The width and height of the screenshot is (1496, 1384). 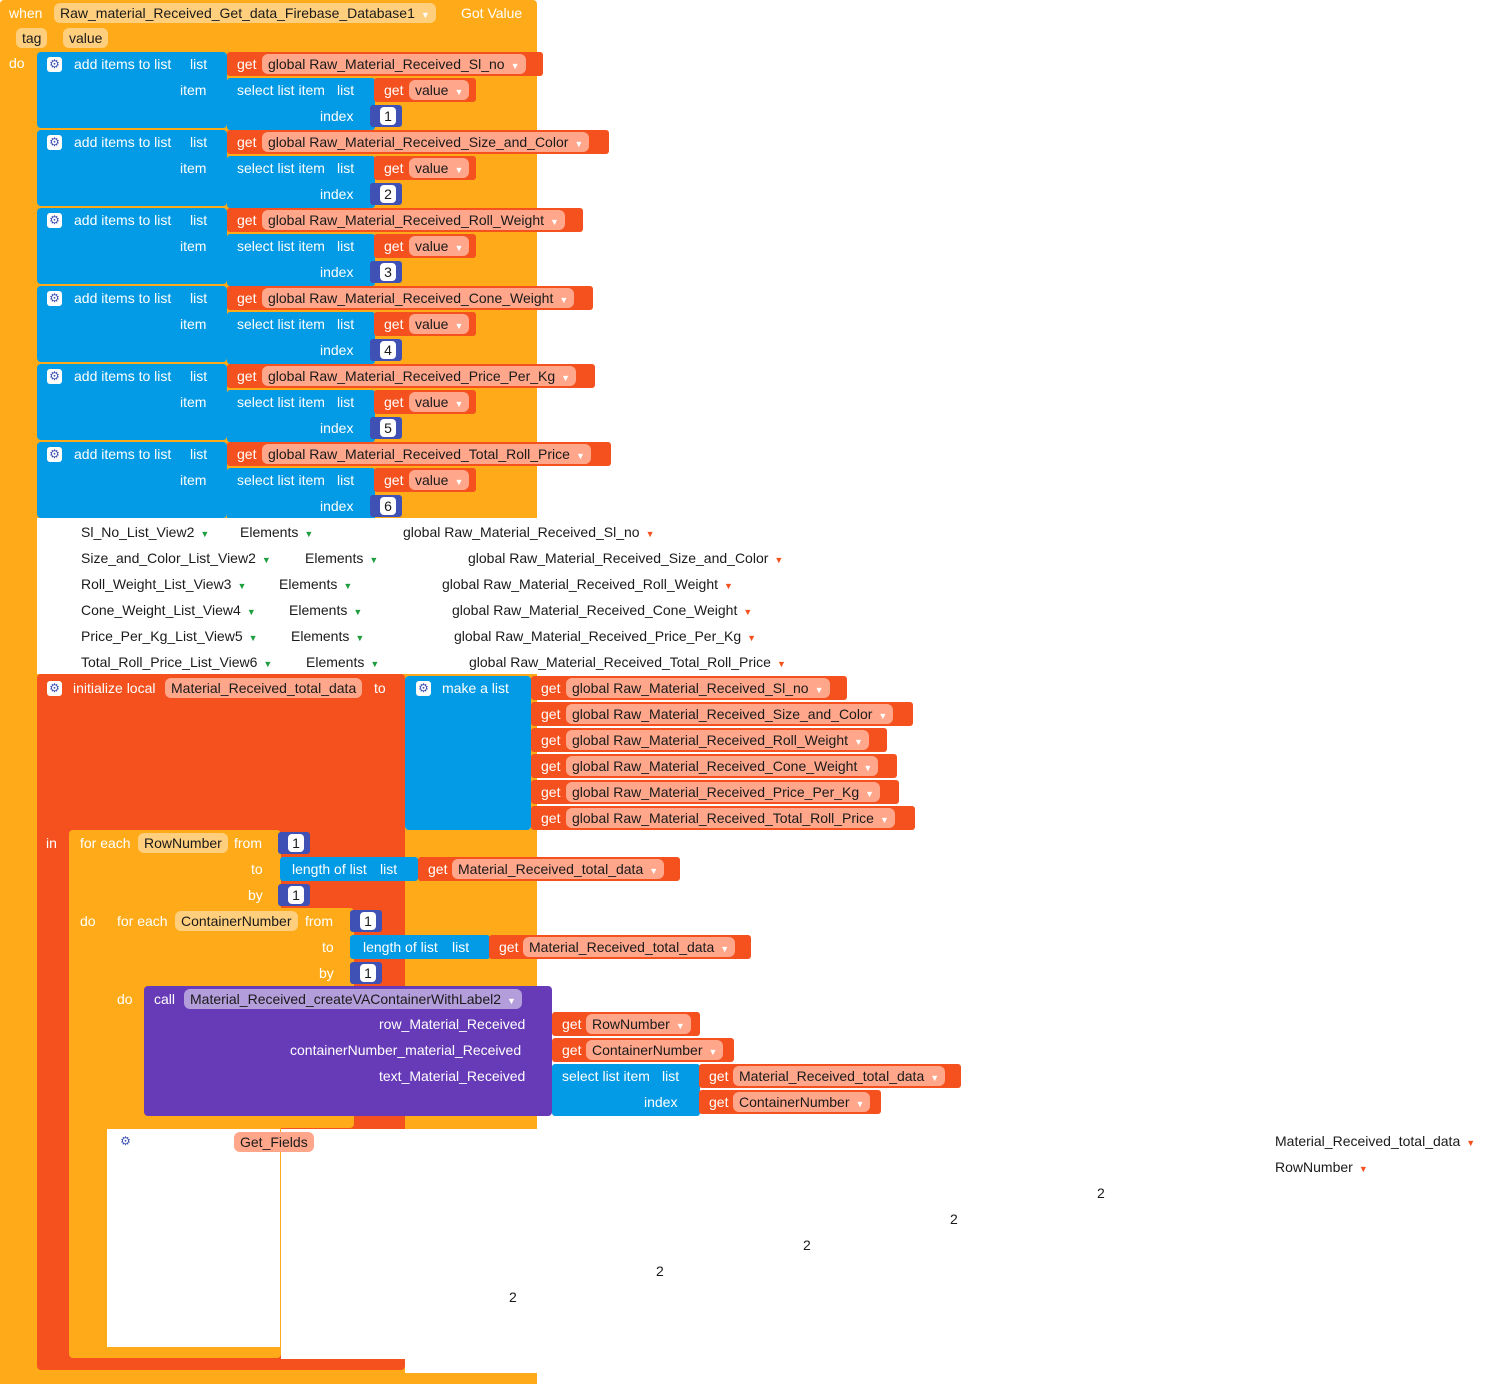 I want to click on setter-component: Sl_No_List_View2 ▼, so click(x=145, y=533).